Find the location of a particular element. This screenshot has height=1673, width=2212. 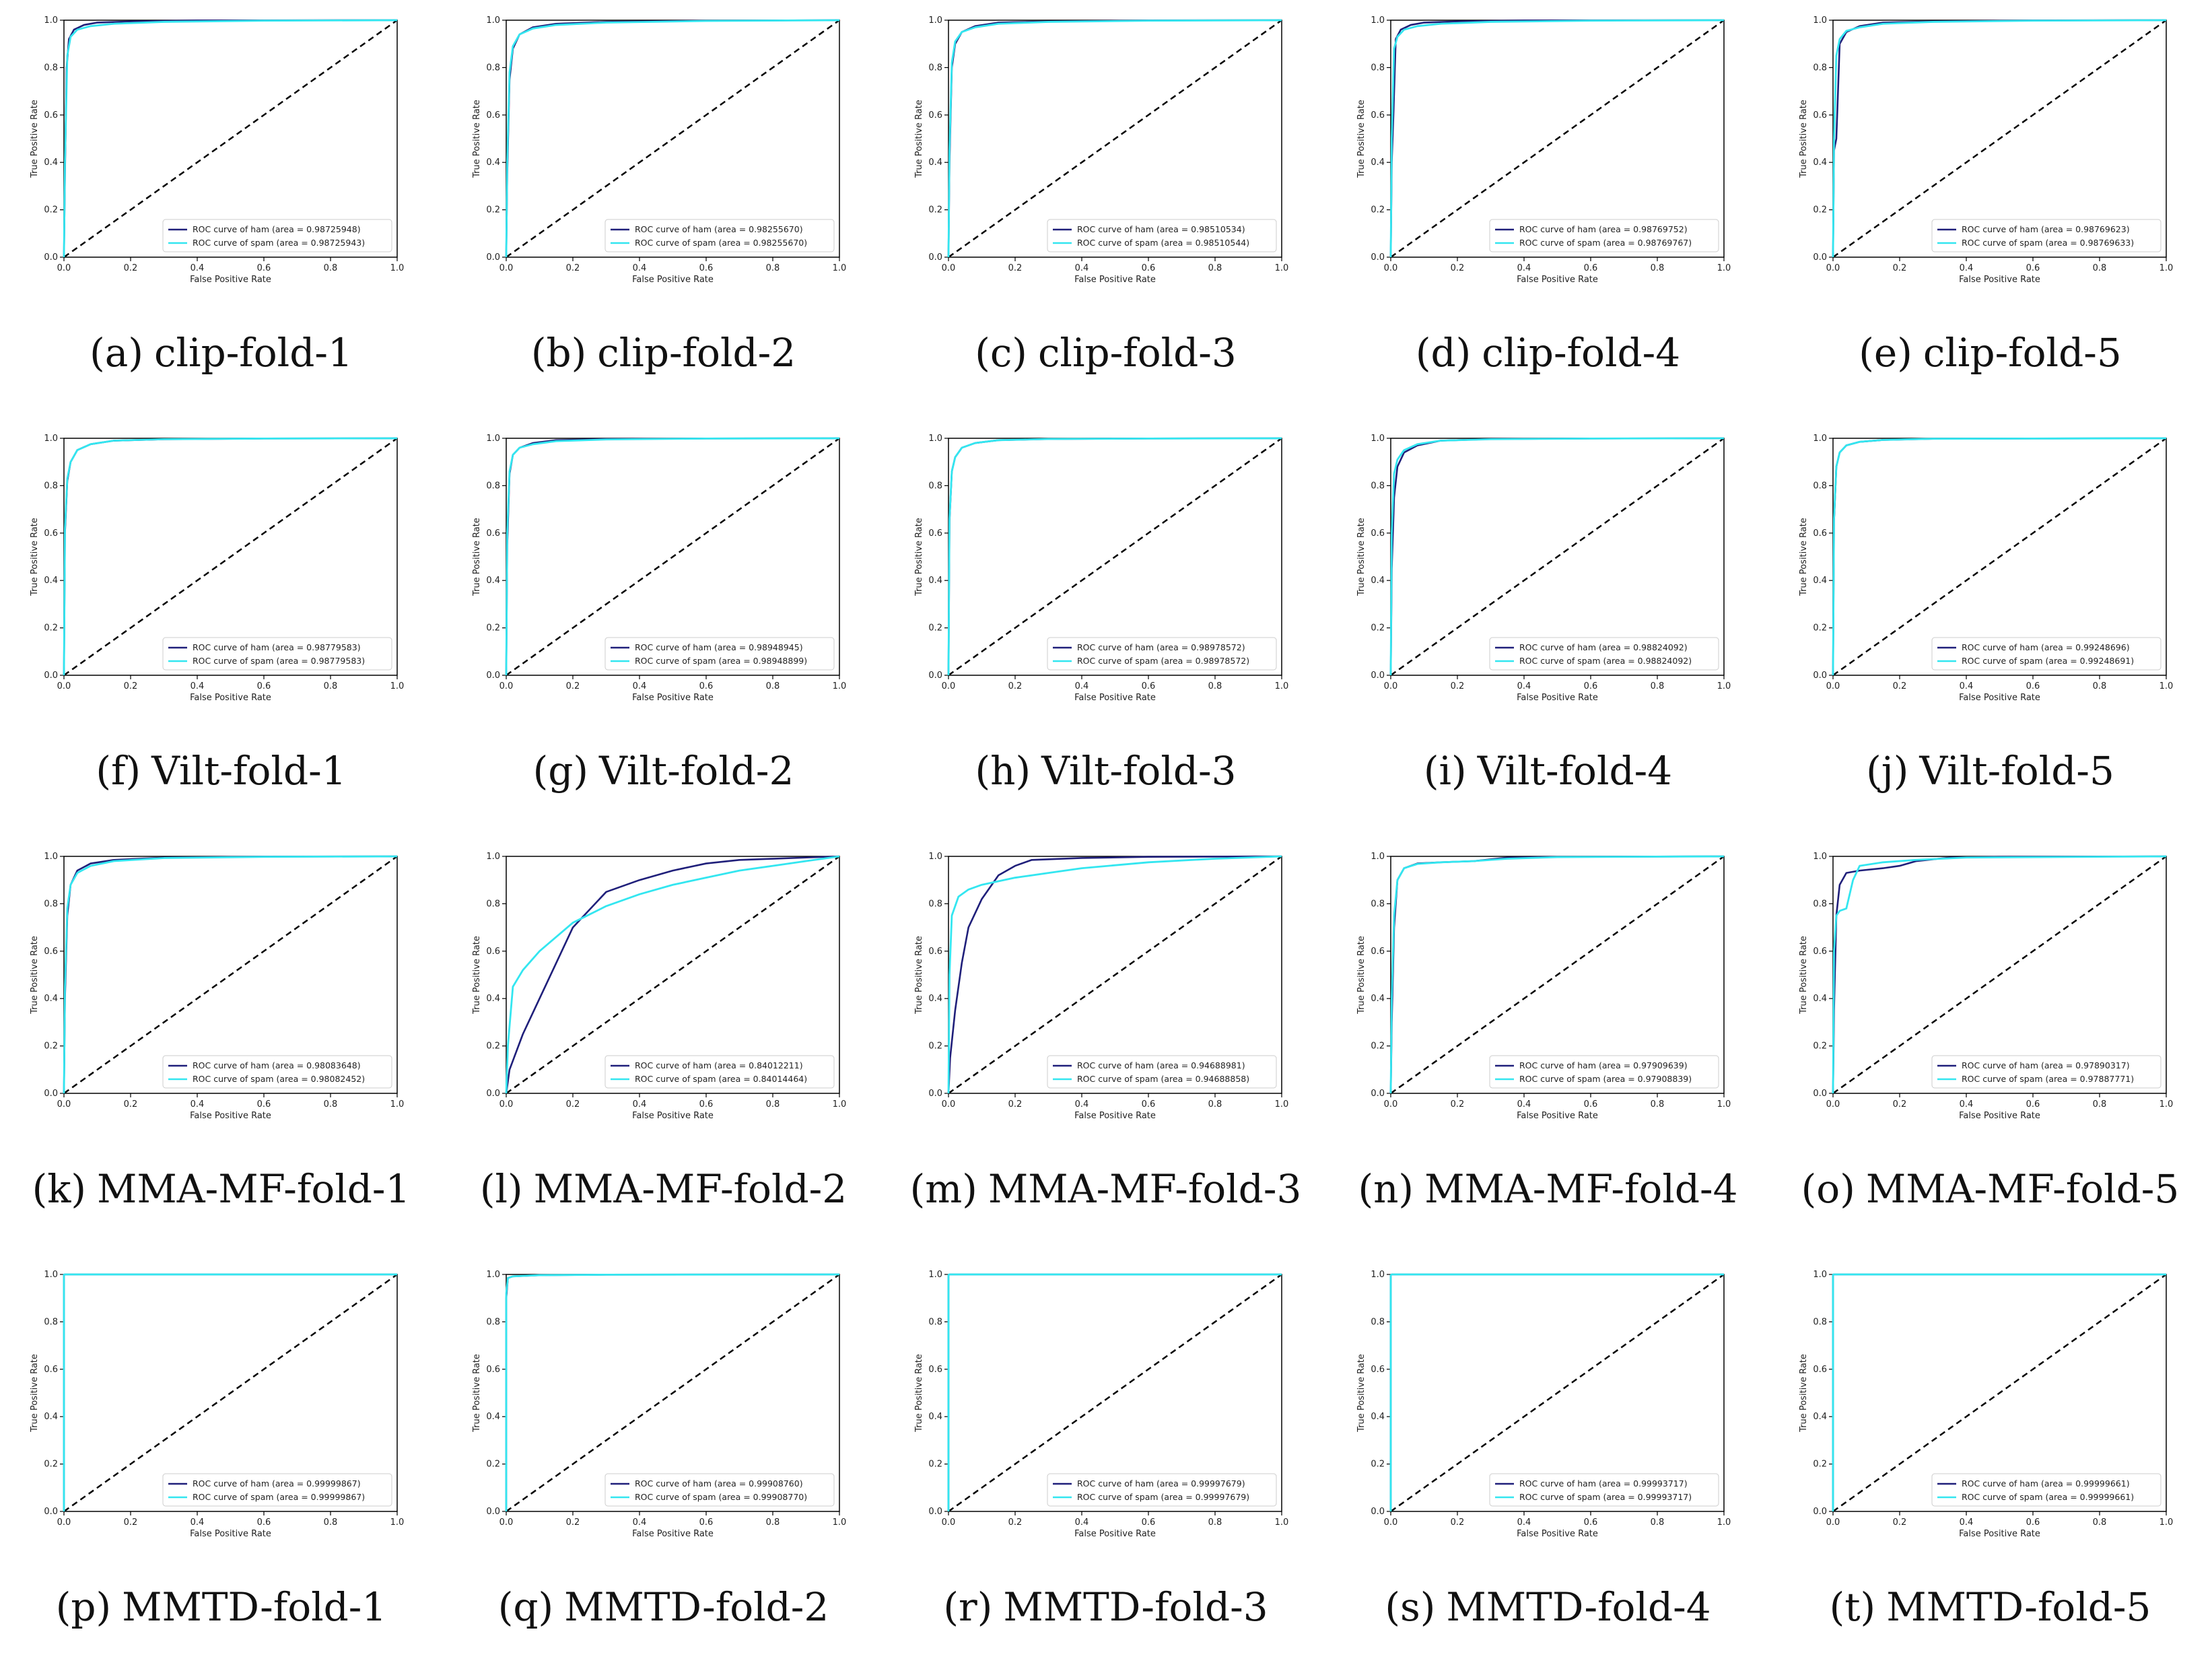

caption-text: clip-fold-1 is located at coordinates (253, 353).